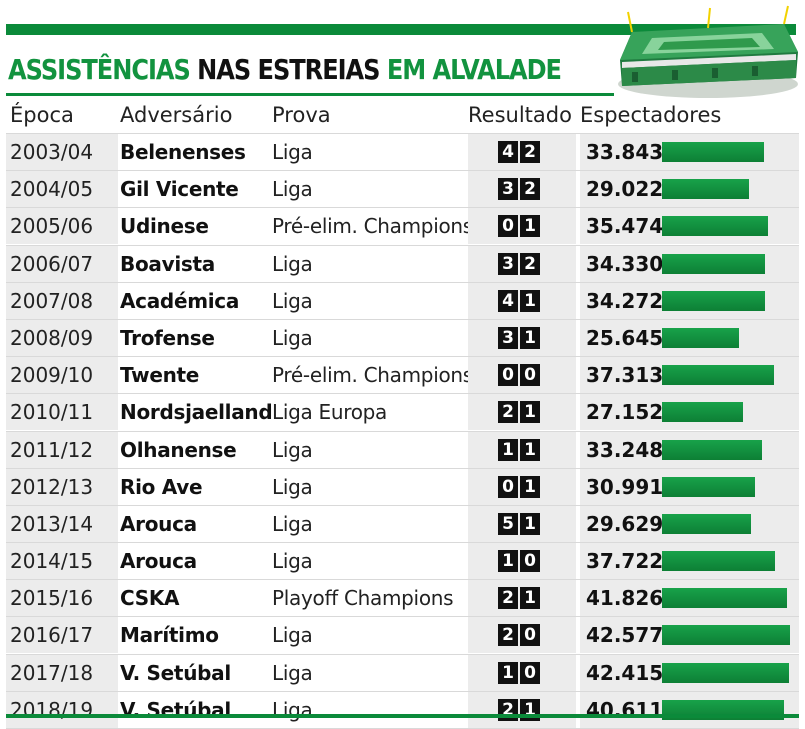 Image resolution: width=805 pixels, height=729 pixels. What do you see at coordinates (402, 523) in the screenshot?
I see `table-row: 2013/14 Arouca Liga 5 1 29.629` at bounding box center [402, 523].